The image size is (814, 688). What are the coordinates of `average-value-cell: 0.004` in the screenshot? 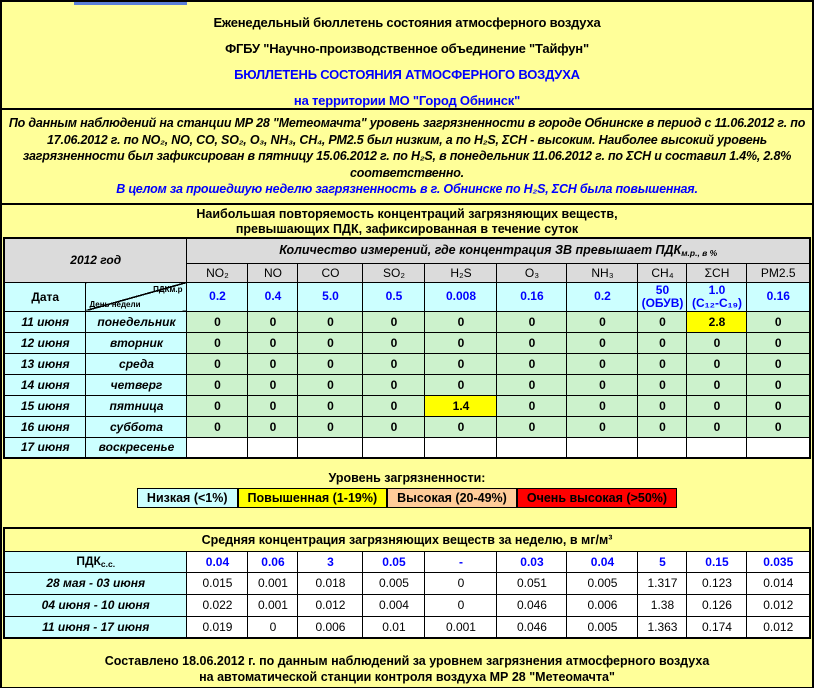 It's located at (394, 605).